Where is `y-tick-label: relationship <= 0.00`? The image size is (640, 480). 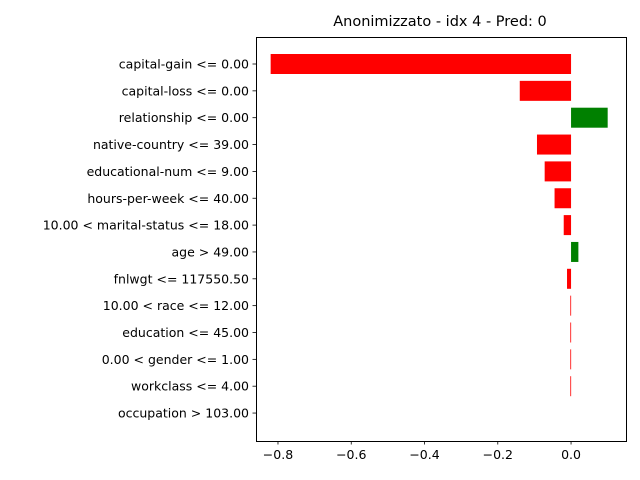 y-tick-label: relationship <= 0.00 is located at coordinates (184, 117).